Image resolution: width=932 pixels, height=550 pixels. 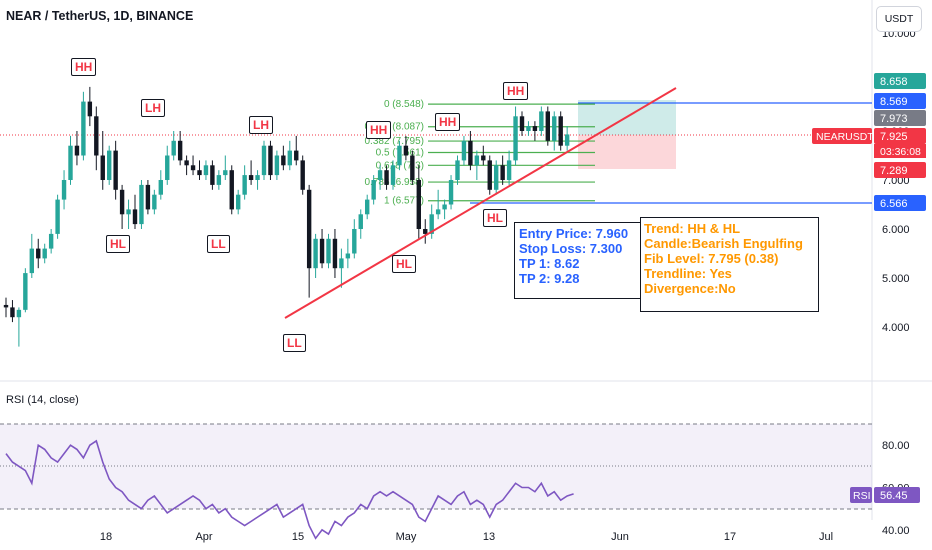 What do you see at coordinates (730, 537) in the screenshot?
I see `x-tick-label: 17` at bounding box center [730, 537].